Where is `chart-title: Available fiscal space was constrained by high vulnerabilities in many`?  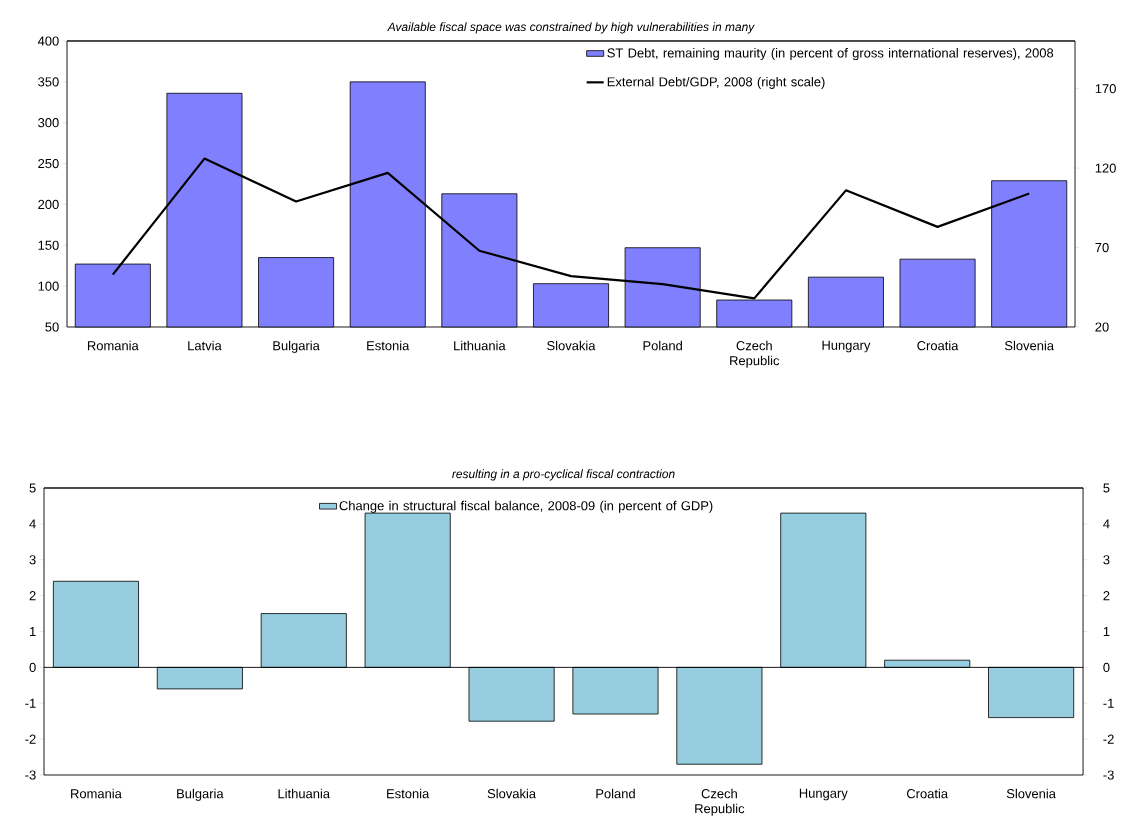 chart-title: Available fiscal space was constrained by high vulnerabilities in many is located at coordinates (571, 28).